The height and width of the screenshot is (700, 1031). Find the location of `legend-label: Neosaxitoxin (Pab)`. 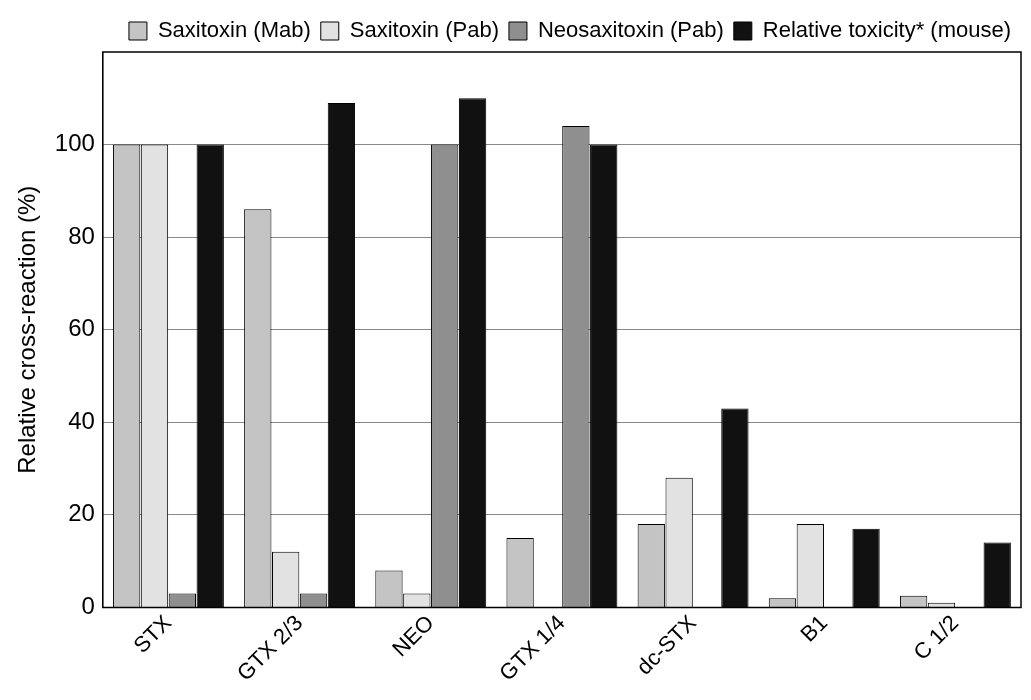

legend-label: Neosaxitoxin (Pab) is located at coordinates (630, 30).